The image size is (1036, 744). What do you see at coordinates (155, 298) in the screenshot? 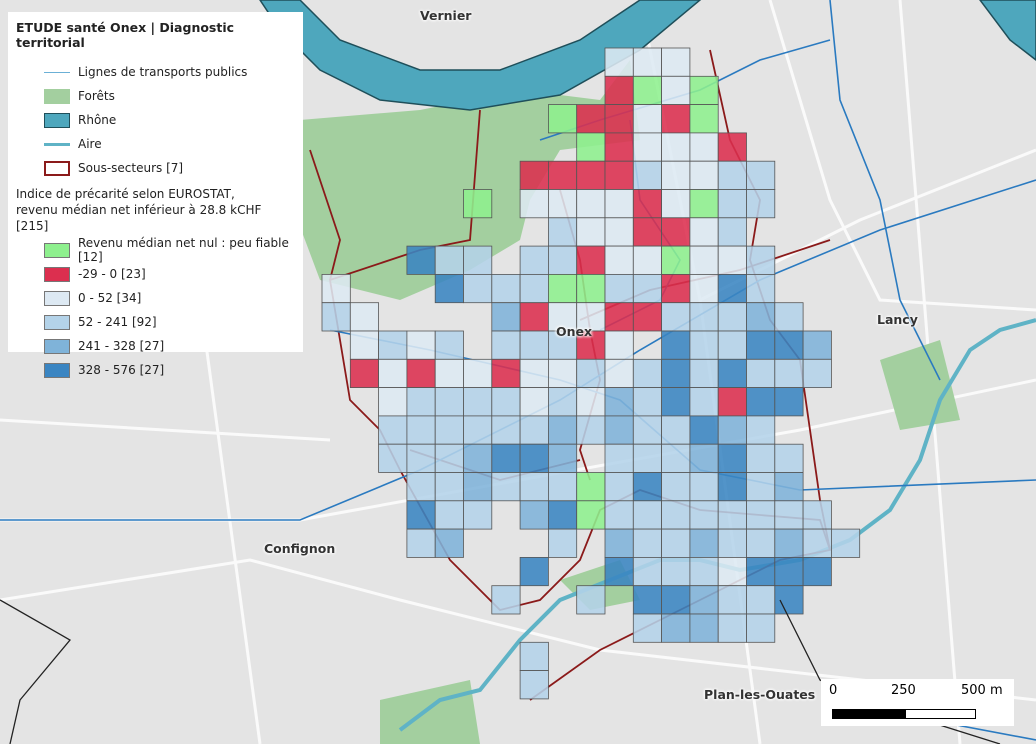
I see `legend-class-item: 0 - 52 [34]` at bounding box center [155, 298].